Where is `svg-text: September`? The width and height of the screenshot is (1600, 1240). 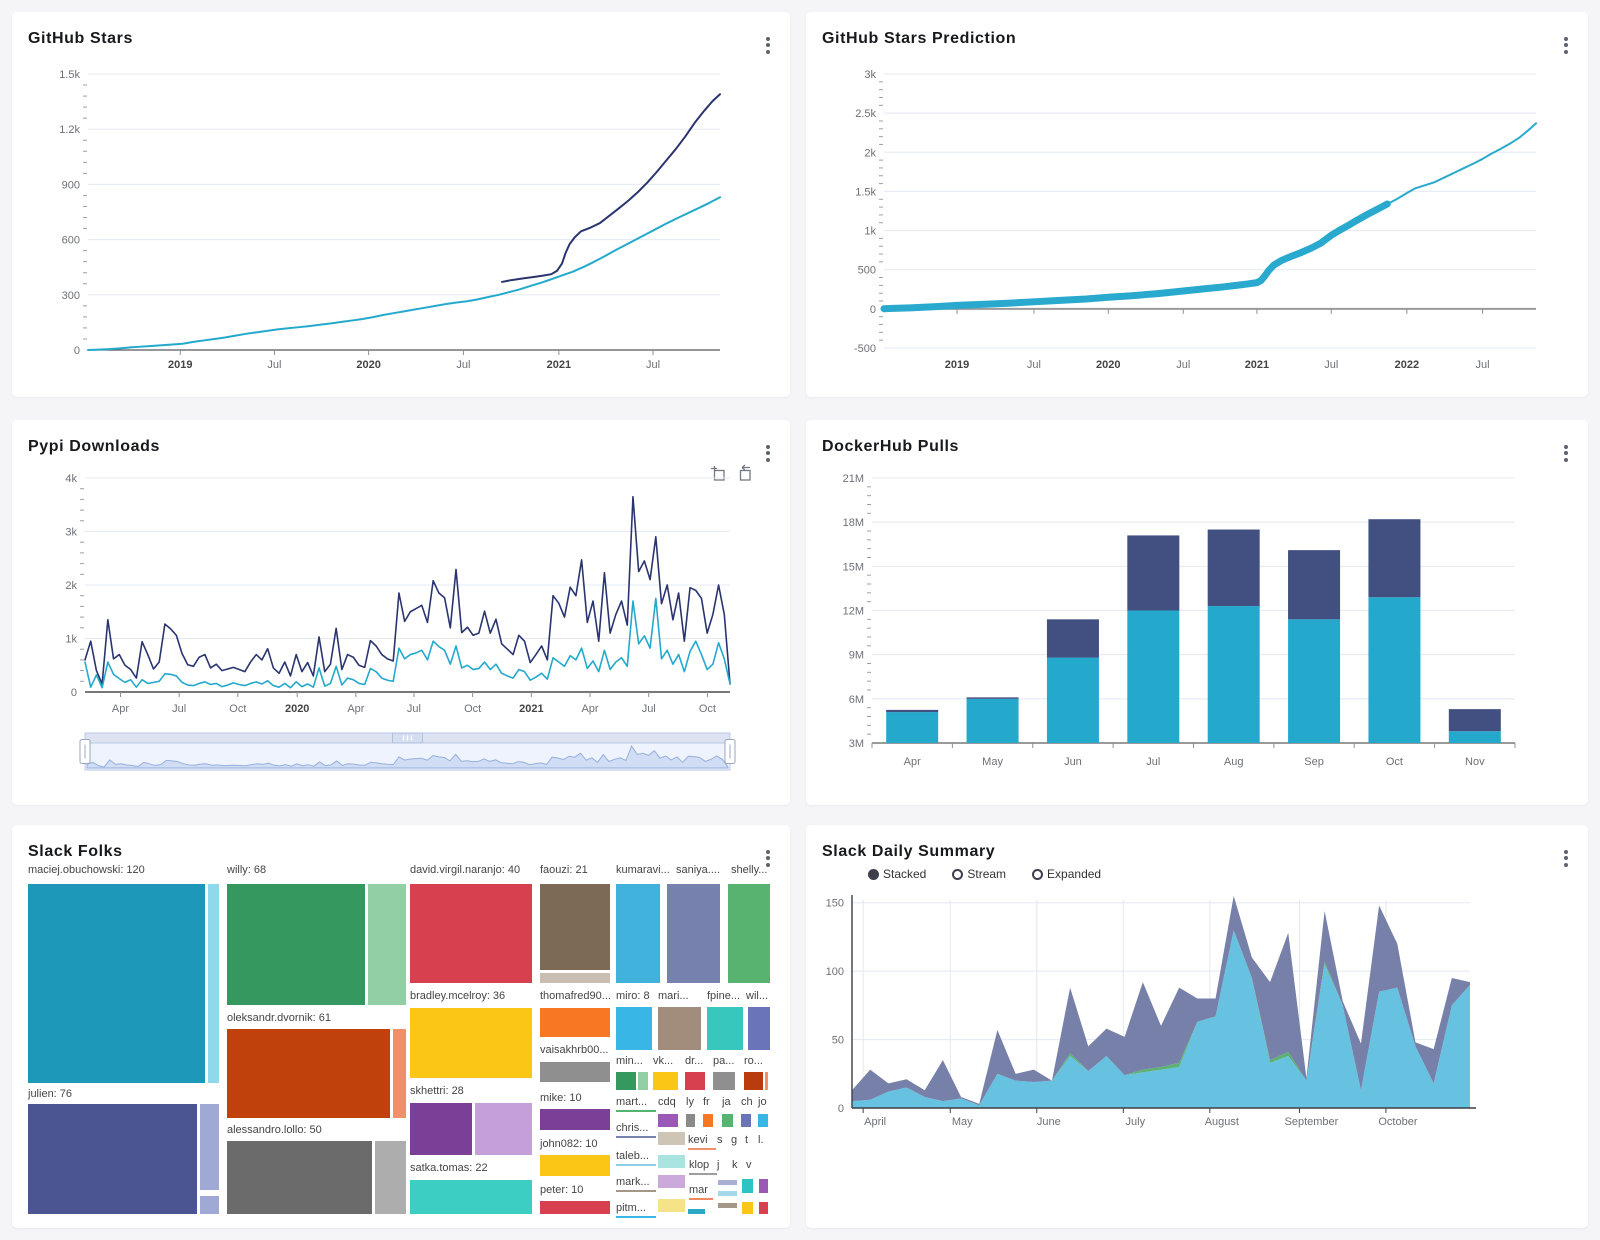
svg-text: September is located at coordinates (1312, 1122).